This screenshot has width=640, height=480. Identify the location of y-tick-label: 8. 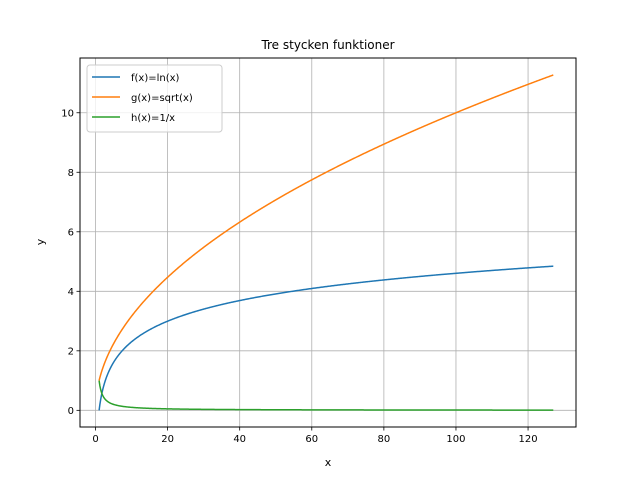
(71, 173).